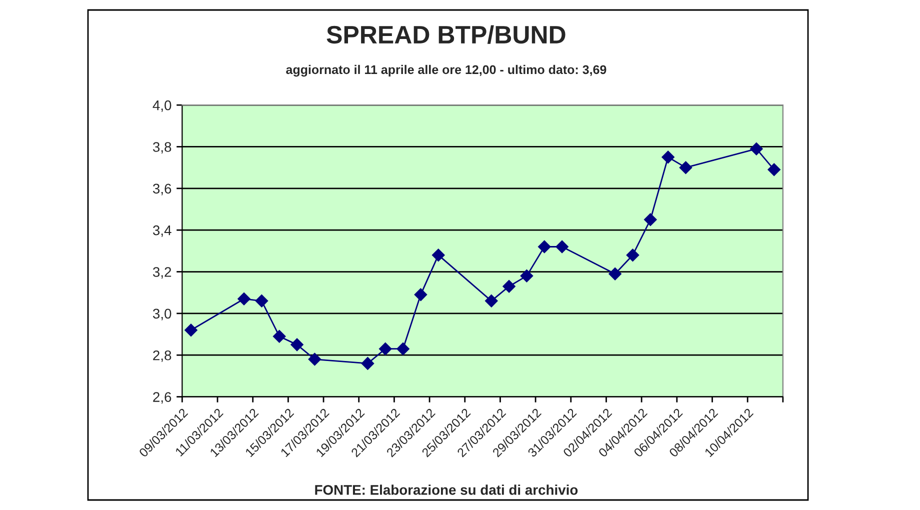 The image size is (920, 510). Describe the element at coordinates (446, 70) in the screenshot. I see `chart-subtitle: aggiornato il 11 aprile alle ore 12,00 - ultimo dato: 3,69` at that location.